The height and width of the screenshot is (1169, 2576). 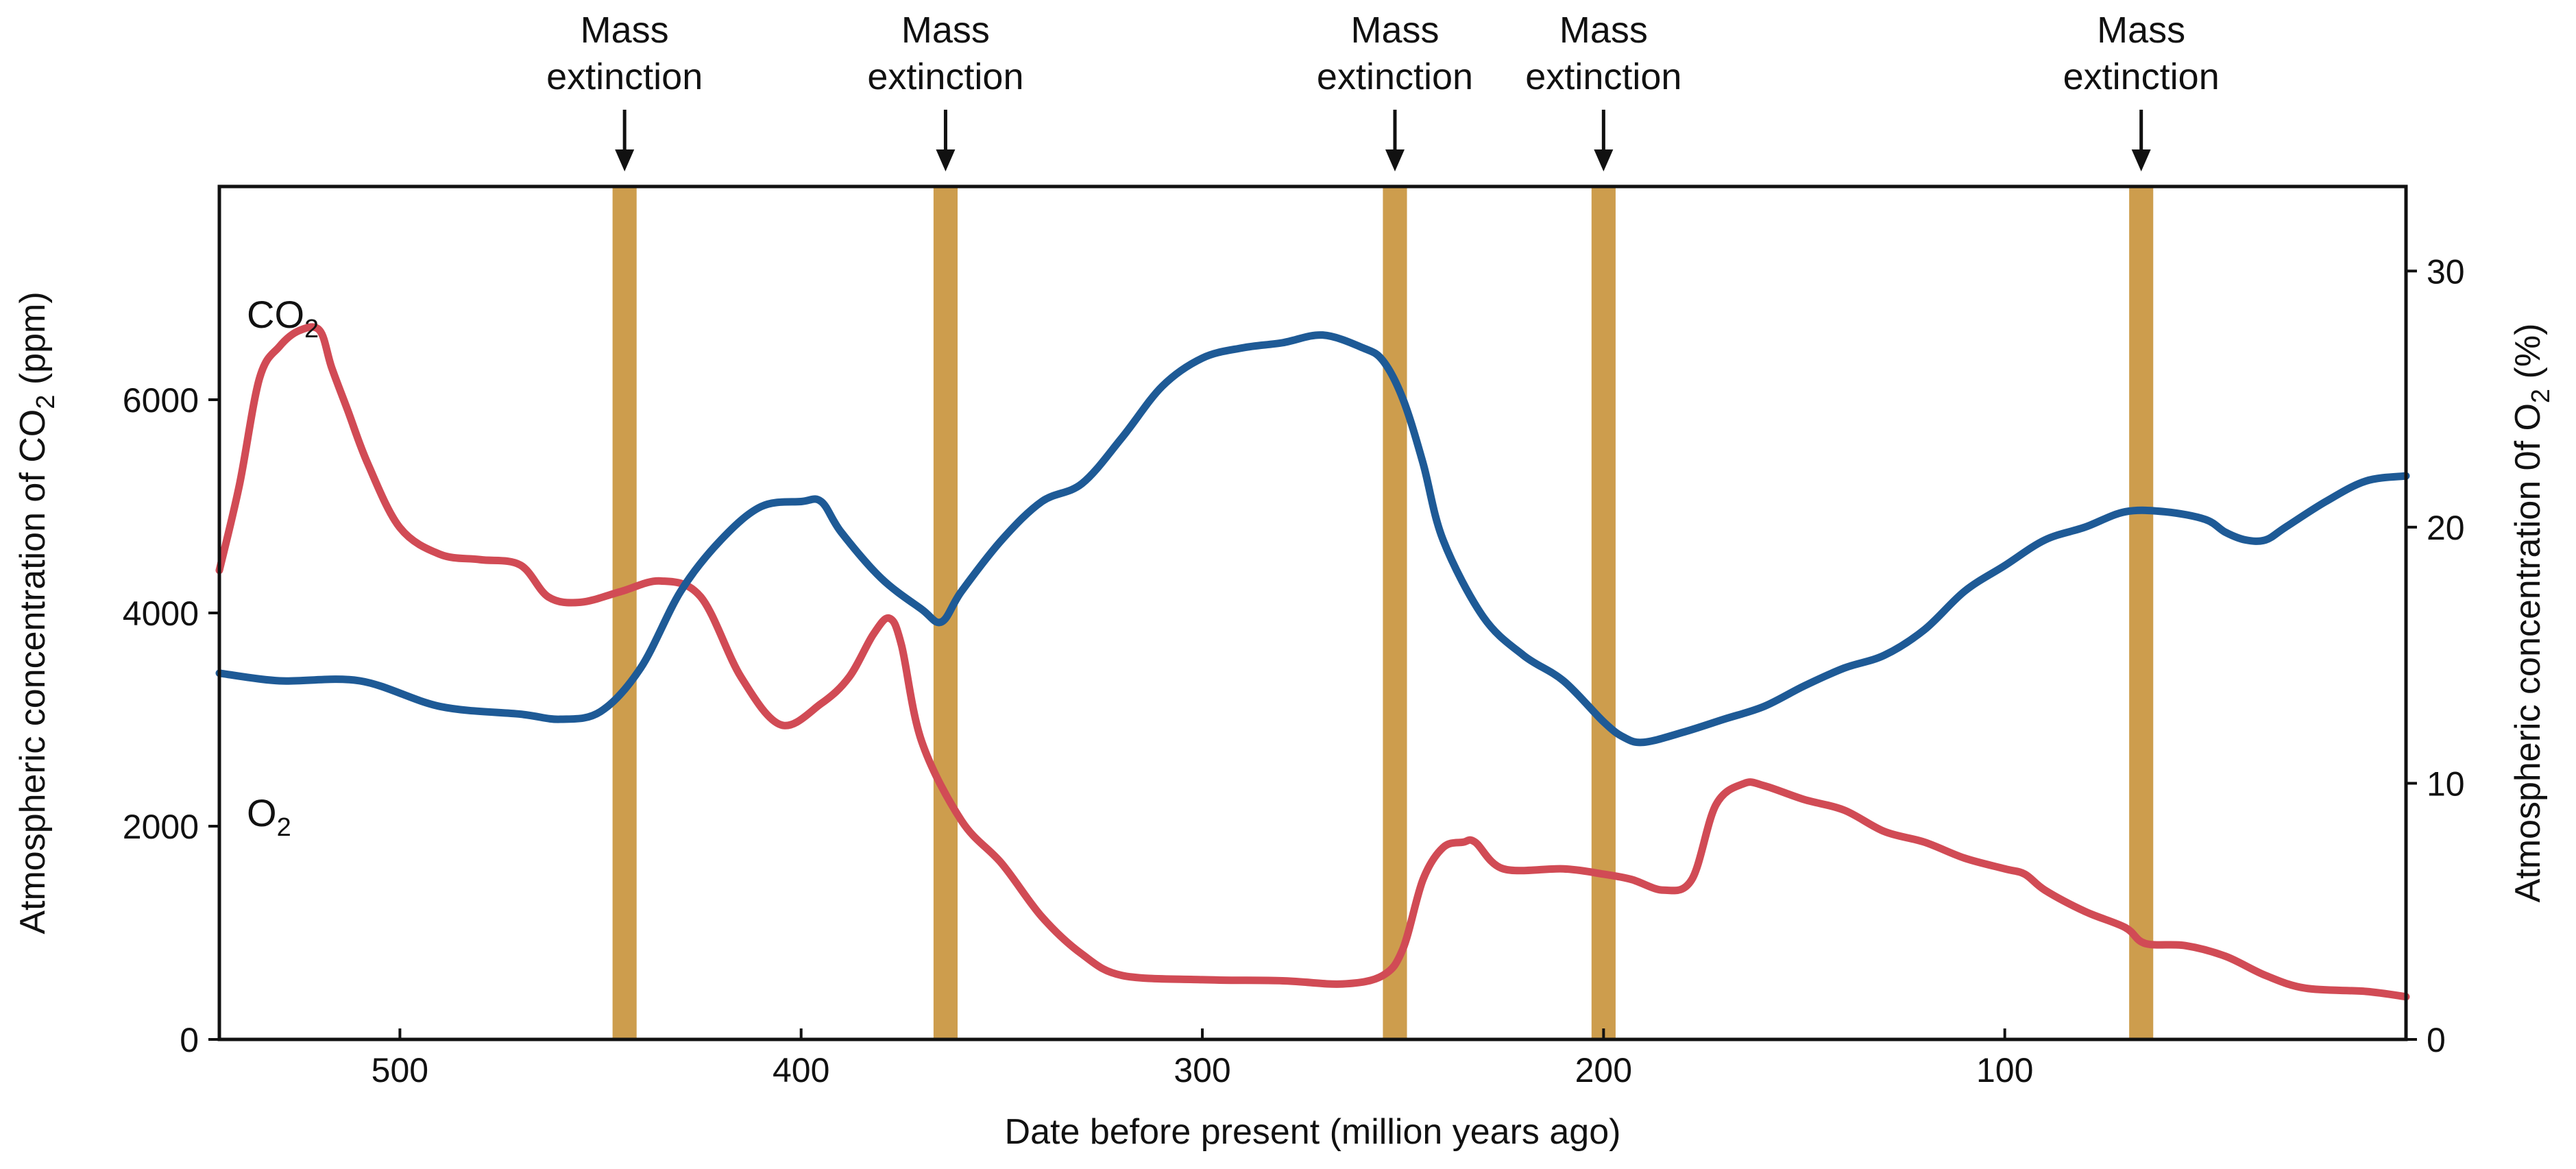 What do you see at coordinates (2446, 784) in the screenshot?
I see `y-right-tick-label: 10` at bounding box center [2446, 784].